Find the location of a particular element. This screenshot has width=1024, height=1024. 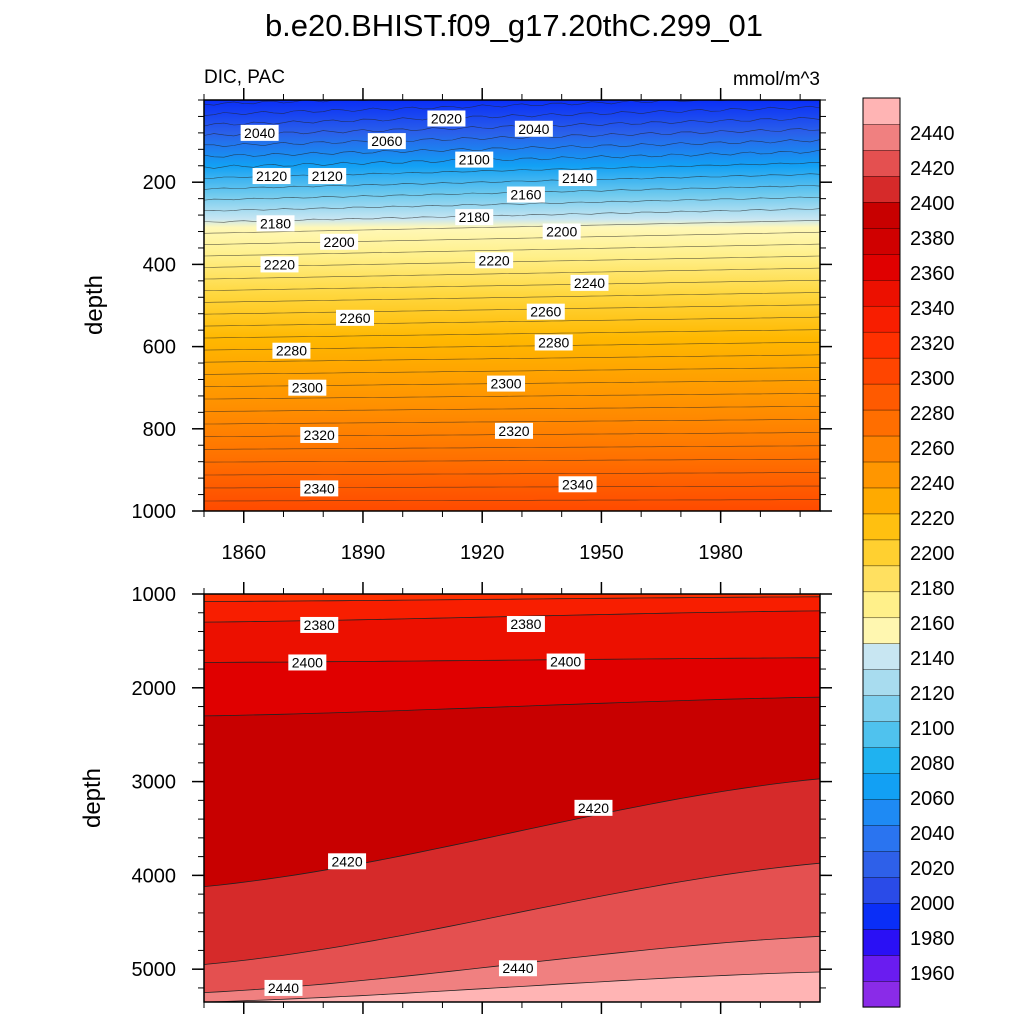

x-tick-label: 1890 is located at coordinates (363, 553).